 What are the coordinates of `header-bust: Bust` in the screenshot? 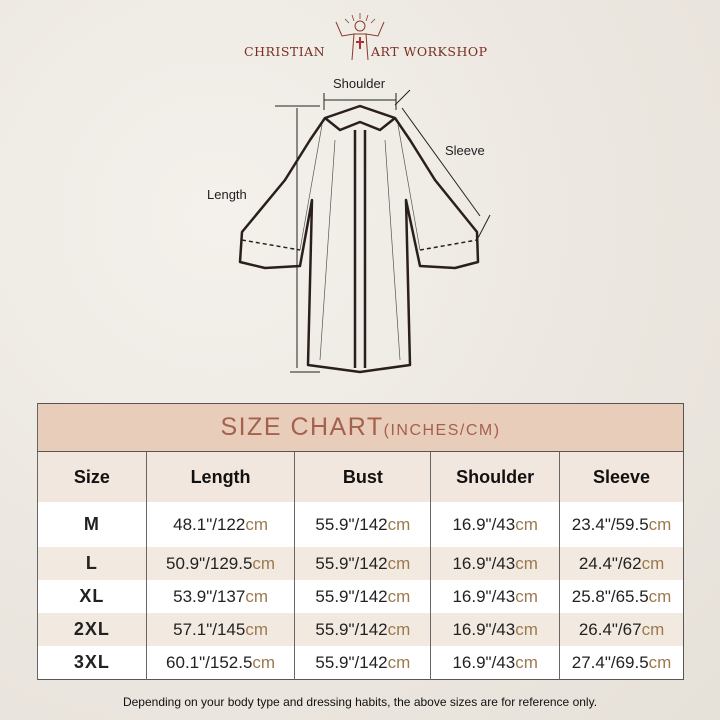 It's located at (362, 476).